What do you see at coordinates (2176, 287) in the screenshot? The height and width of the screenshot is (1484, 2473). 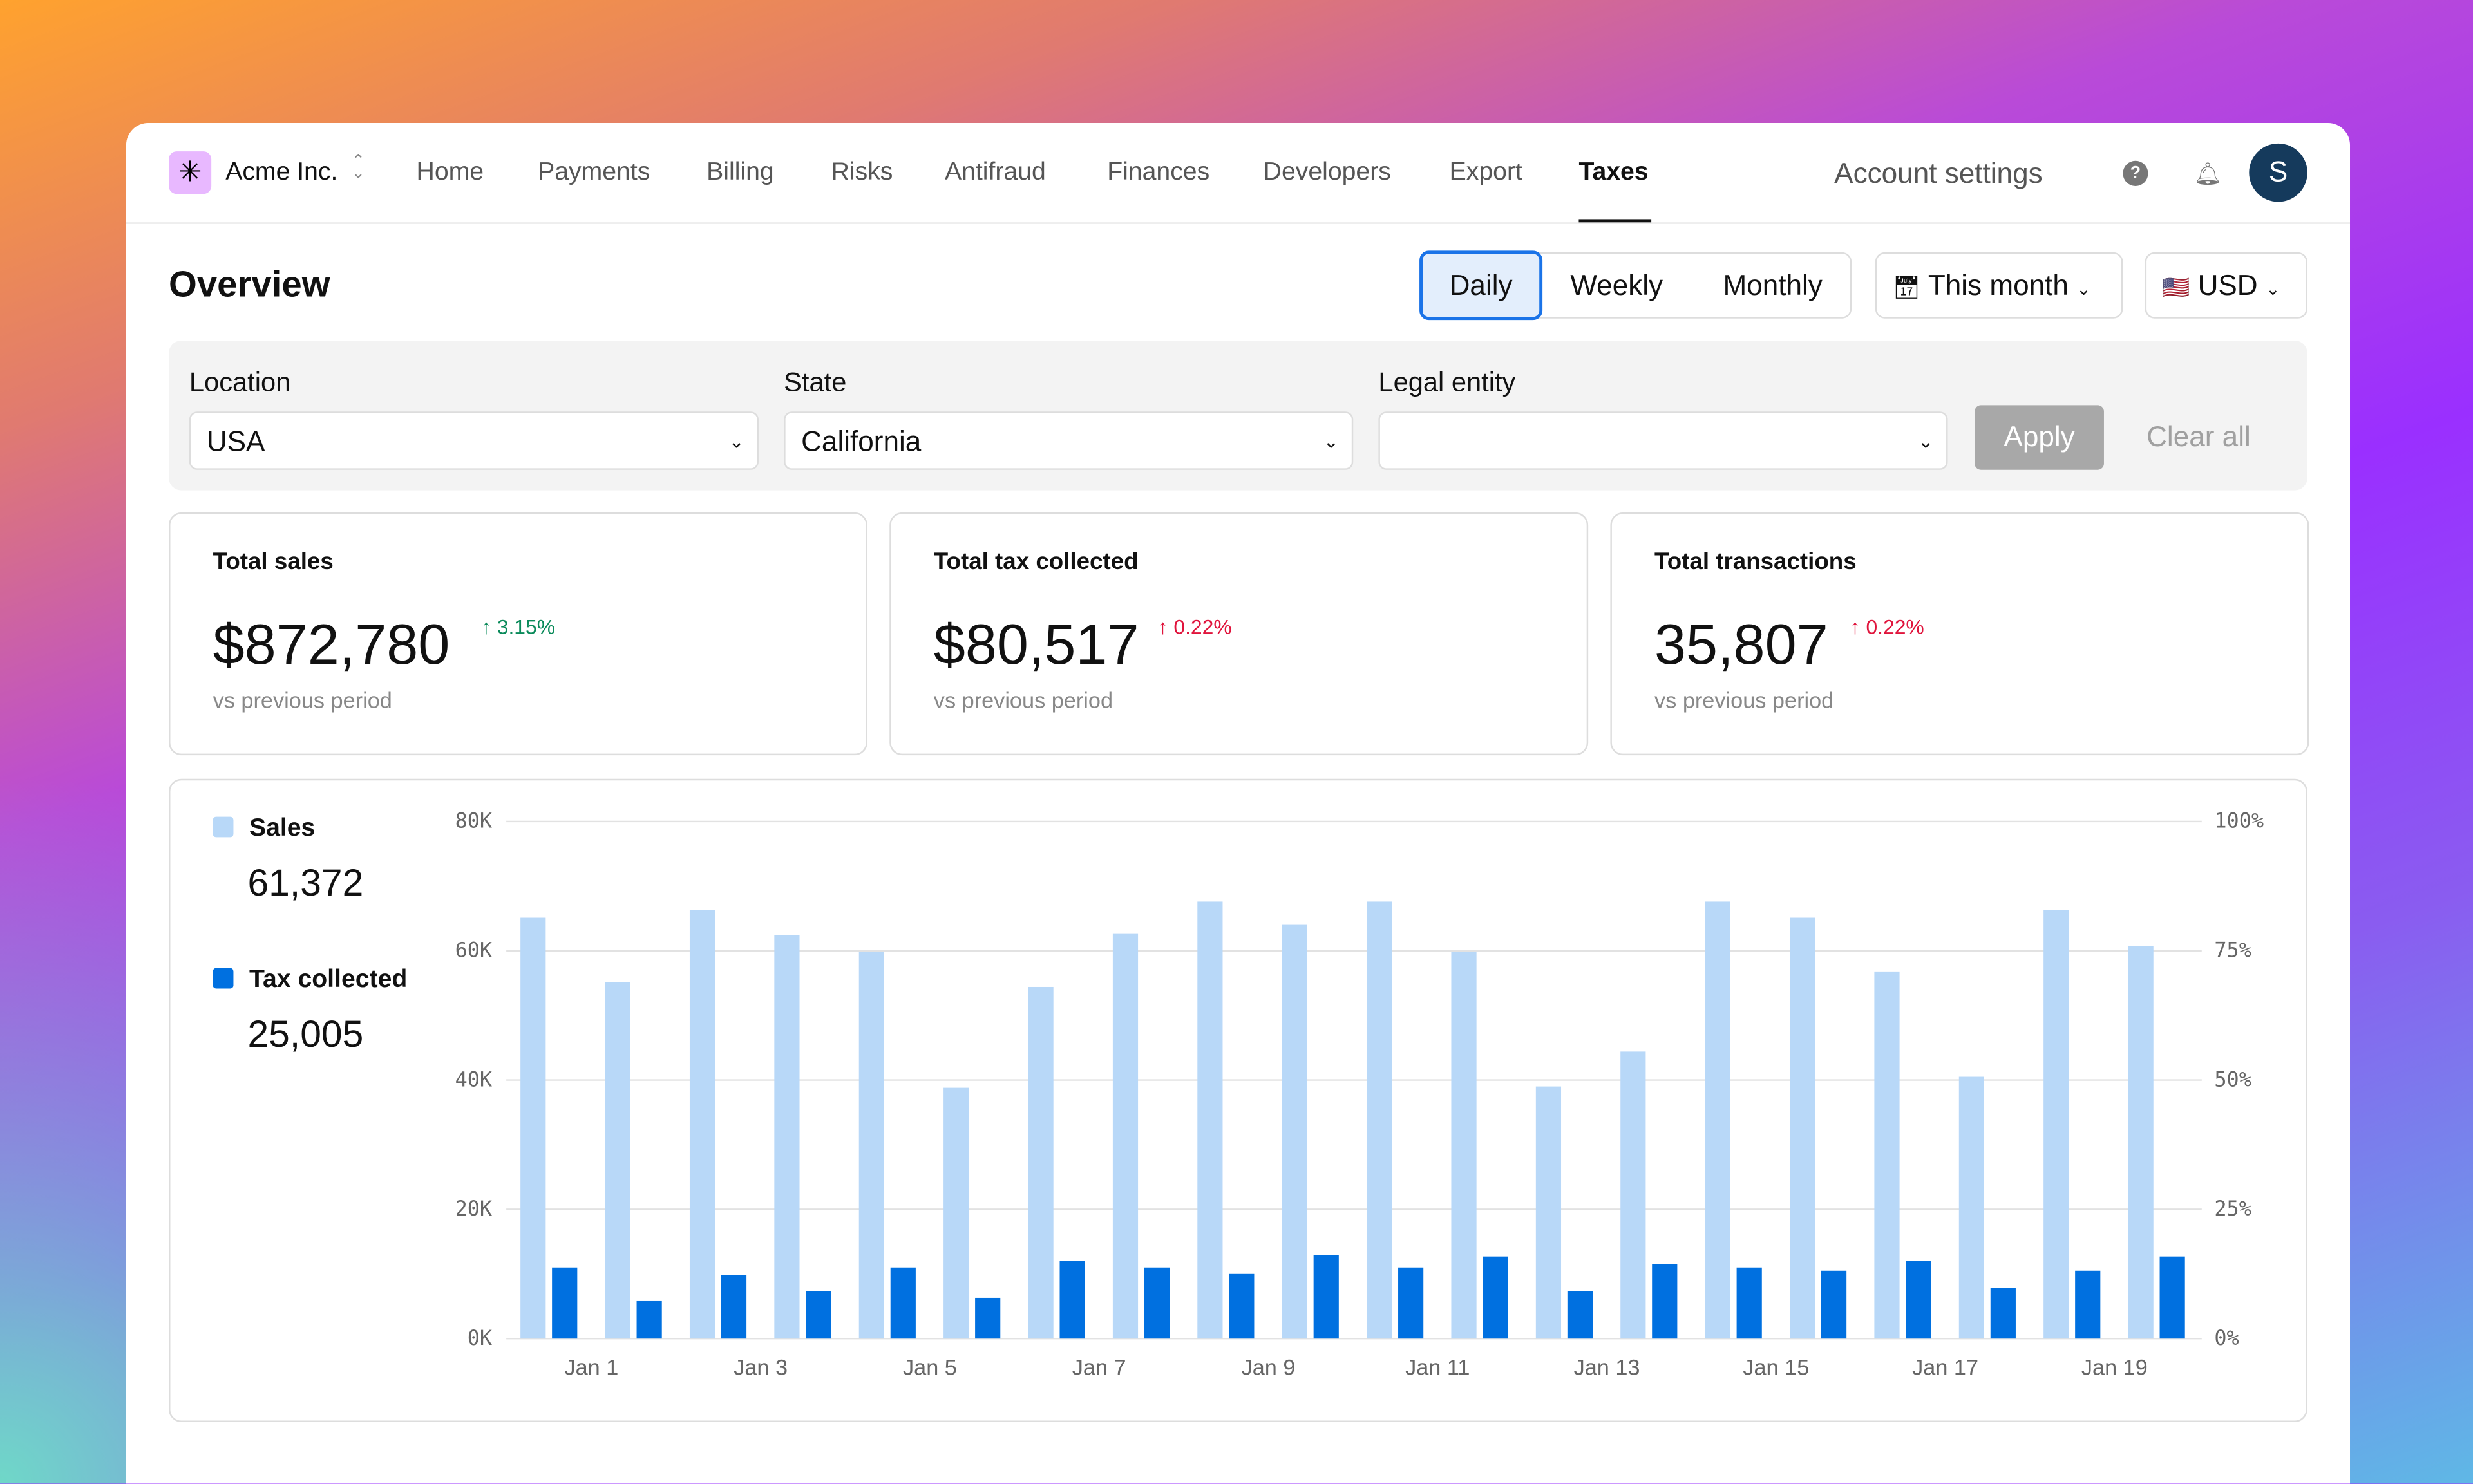 I see `us-flag-icon: 🇺🇸` at bounding box center [2176, 287].